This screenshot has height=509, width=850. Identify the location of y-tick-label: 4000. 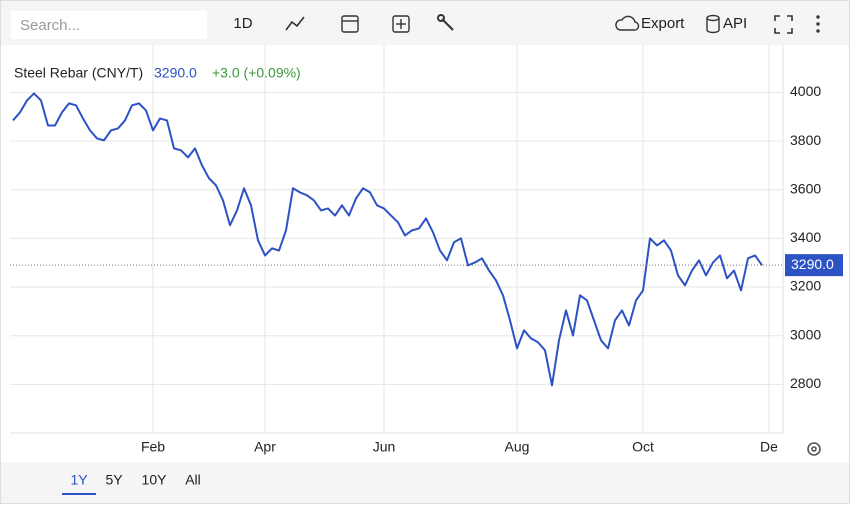
(805, 91).